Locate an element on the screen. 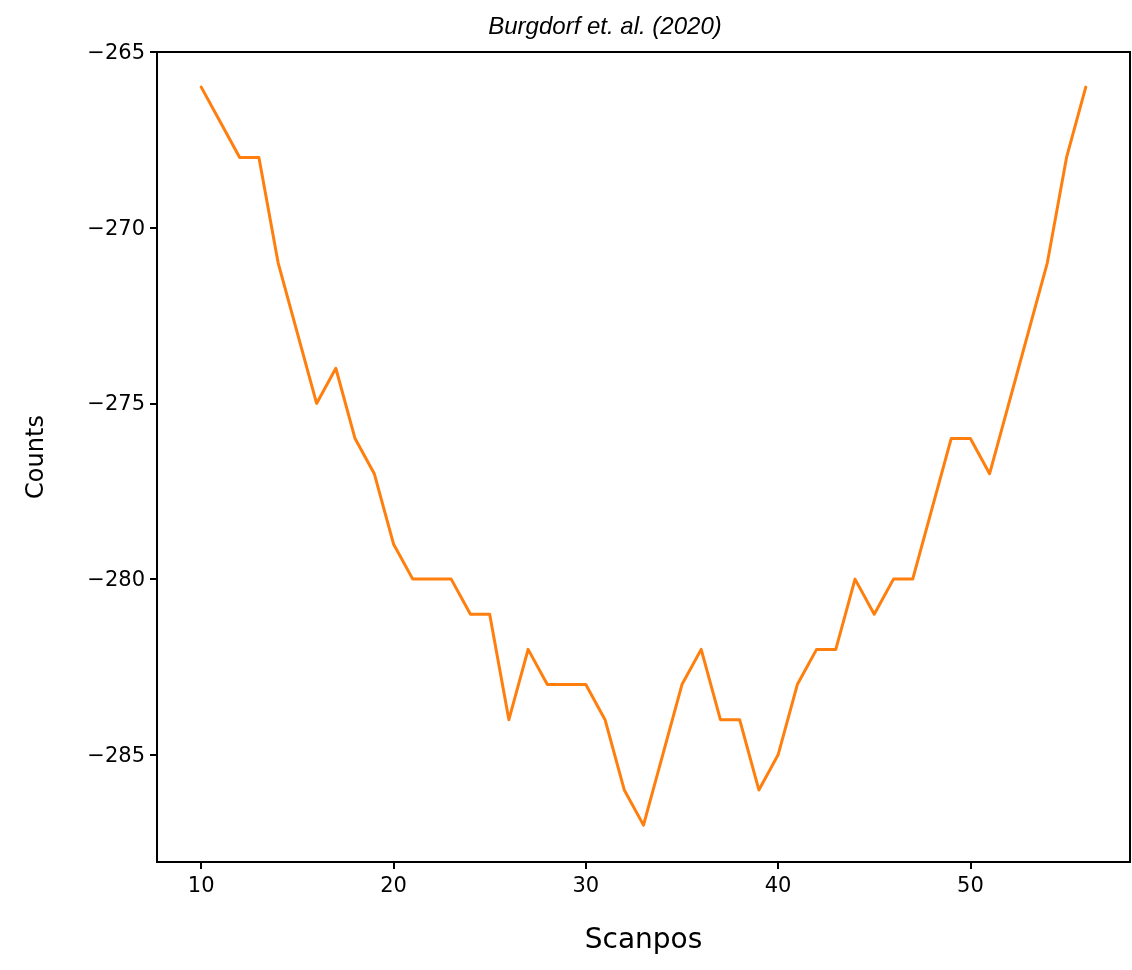 The height and width of the screenshot is (970, 1132). x-tick-label: 20 is located at coordinates (393, 884).